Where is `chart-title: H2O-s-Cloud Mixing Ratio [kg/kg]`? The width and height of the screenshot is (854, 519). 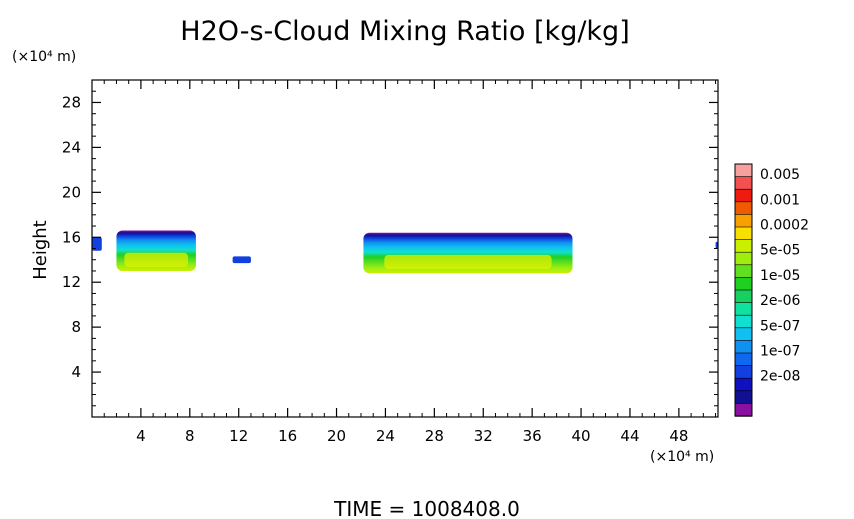 chart-title: H2O-s-Cloud Mixing Ratio [kg/kg] is located at coordinates (404, 31).